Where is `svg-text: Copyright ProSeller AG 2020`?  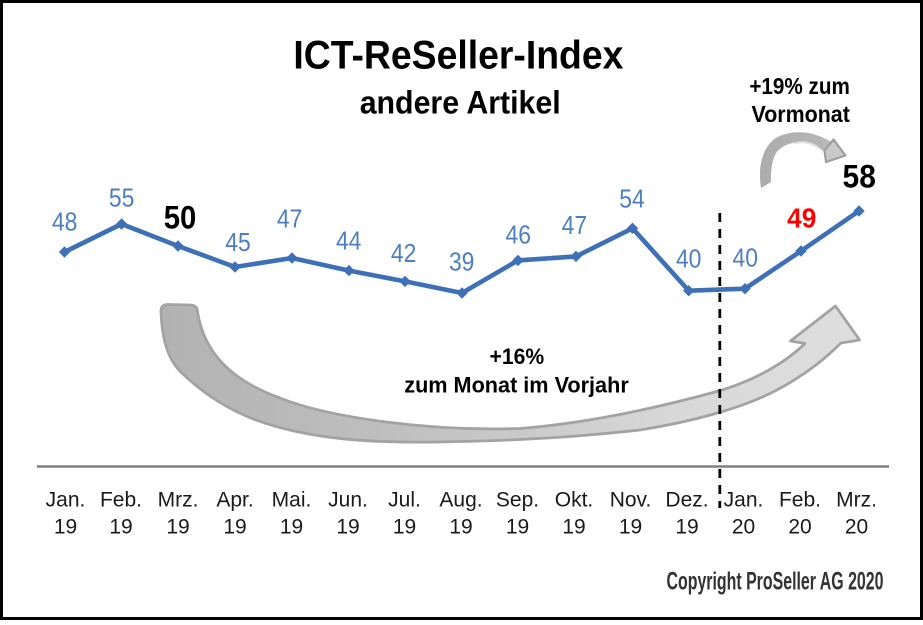 svg-text: Copyright ProSeller AG 2020 is located at coordinates (775, 582).